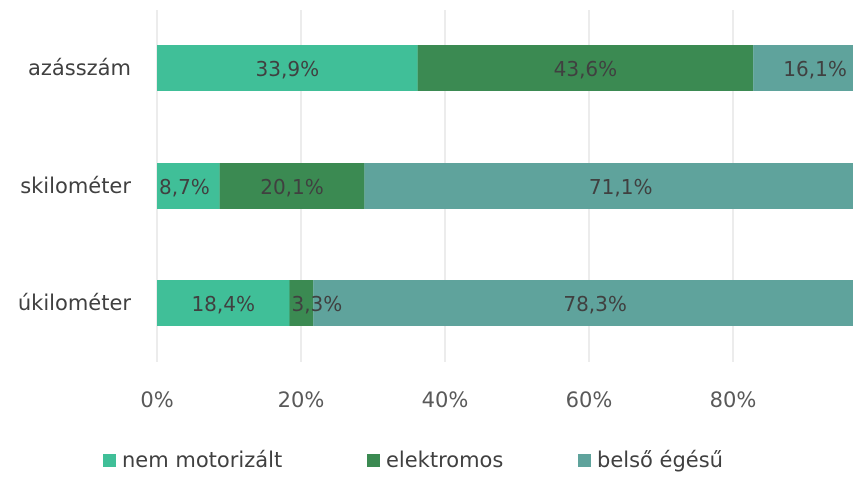 This screenshot has height=480, width=853. I want to click on legend-item: belső égésű, so click(650, 460).